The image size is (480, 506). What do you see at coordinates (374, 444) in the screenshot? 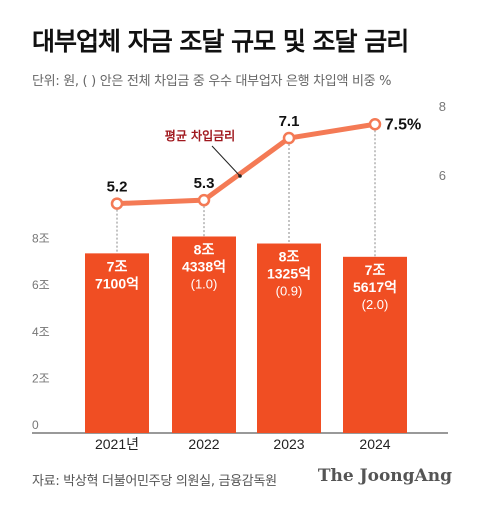
I see `x-tick-label: 2024` at bounding box center [374, 444].